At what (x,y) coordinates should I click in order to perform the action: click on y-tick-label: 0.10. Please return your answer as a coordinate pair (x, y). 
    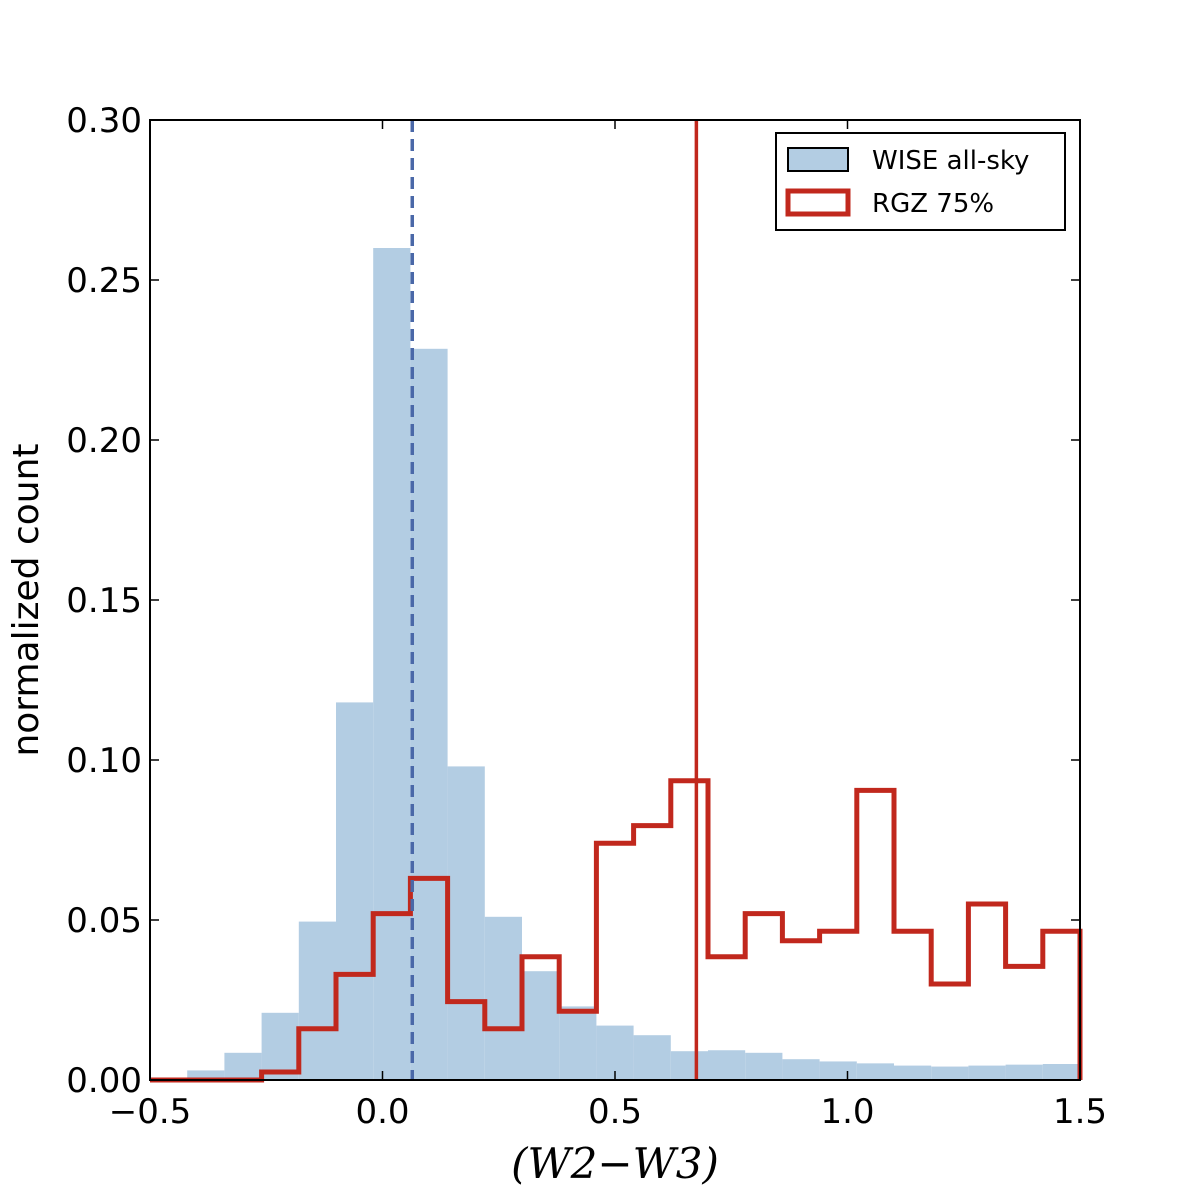
    Looking at the image, I should click on (104, 761).